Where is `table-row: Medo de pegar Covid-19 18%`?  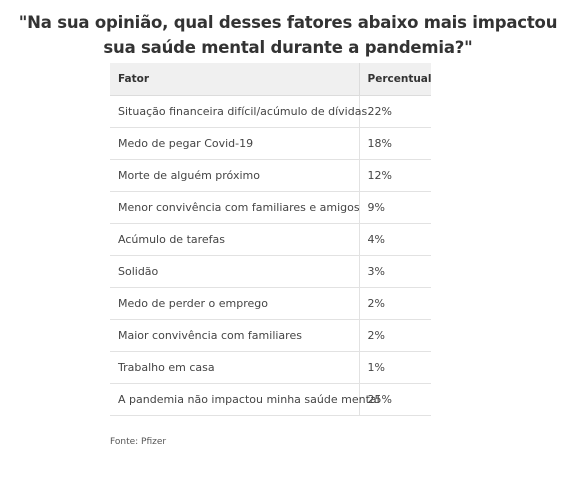 table-row: Medo de pegar Covid-19 18% is located at coordinates (270, 143).